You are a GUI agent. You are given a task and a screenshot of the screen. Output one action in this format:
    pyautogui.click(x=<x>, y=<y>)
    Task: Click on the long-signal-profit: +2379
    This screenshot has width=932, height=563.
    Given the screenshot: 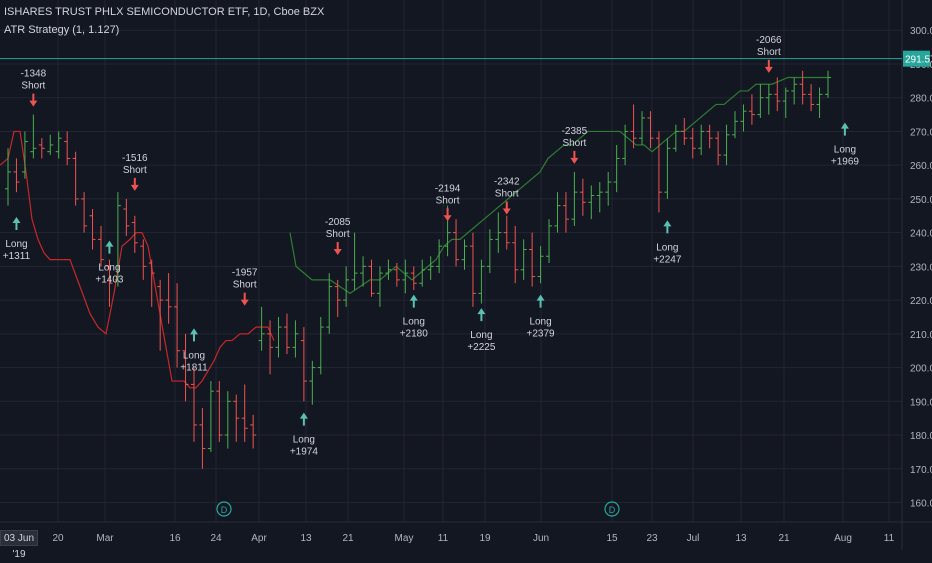 What is the action you would take?
    pyautogui.click(x=541, y=334)
    